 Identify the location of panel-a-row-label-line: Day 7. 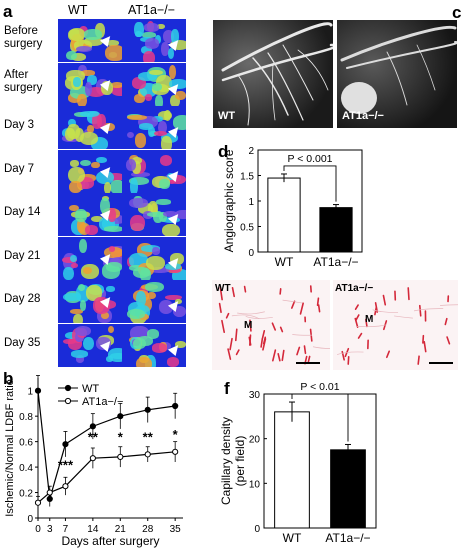
(19, 168).